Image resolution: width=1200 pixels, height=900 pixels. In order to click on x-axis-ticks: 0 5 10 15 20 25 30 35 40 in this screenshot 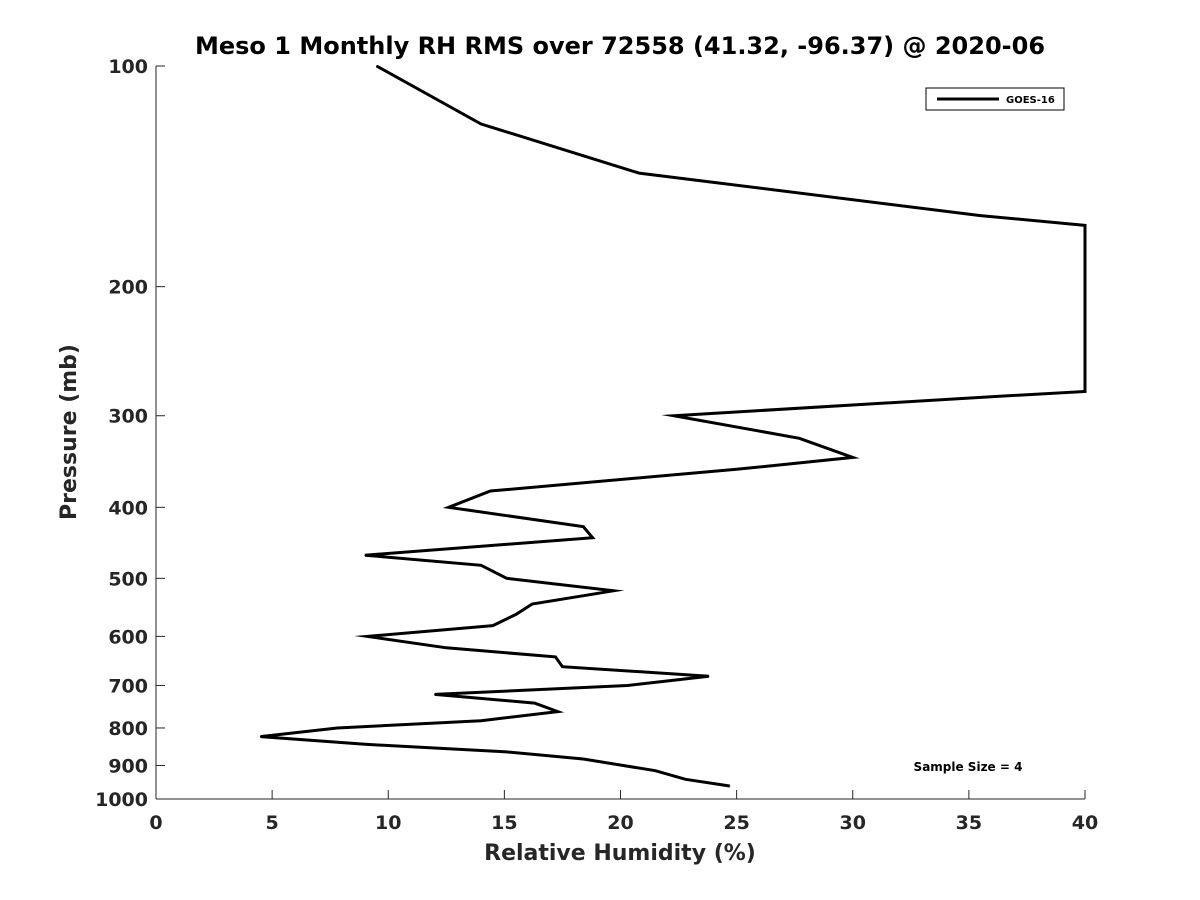, I will do `click(623, 812)`.